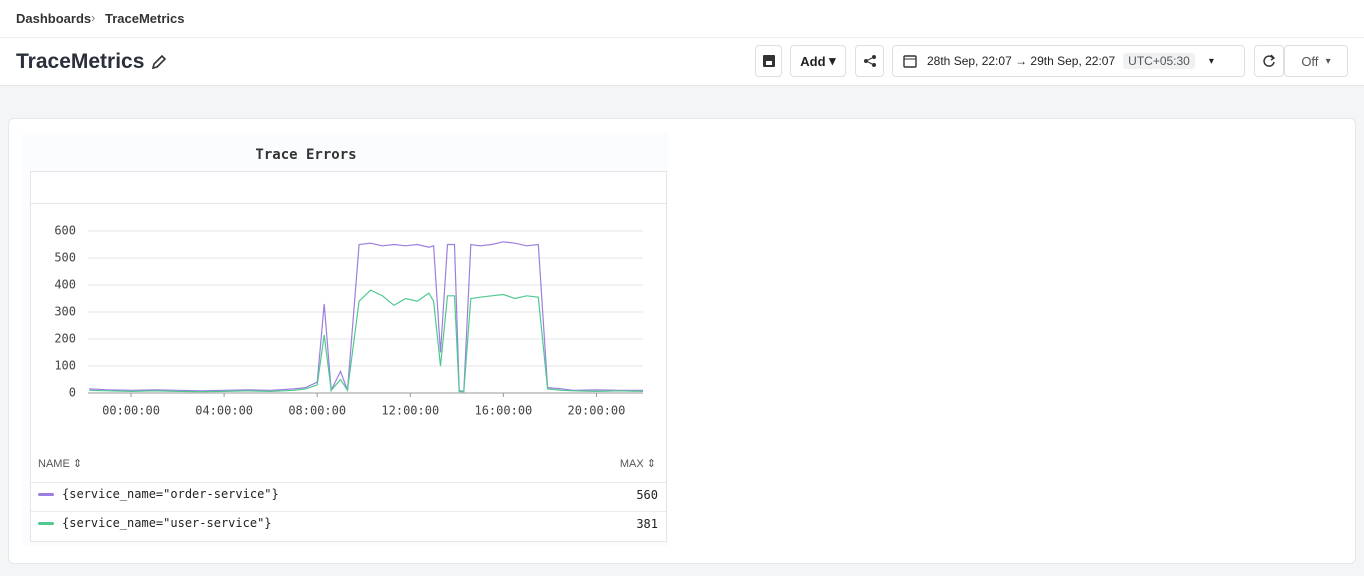  Describe the element at coordinates (503, 411) in the screenshot. I see `x-tick-label: 16:00:00` at that location.